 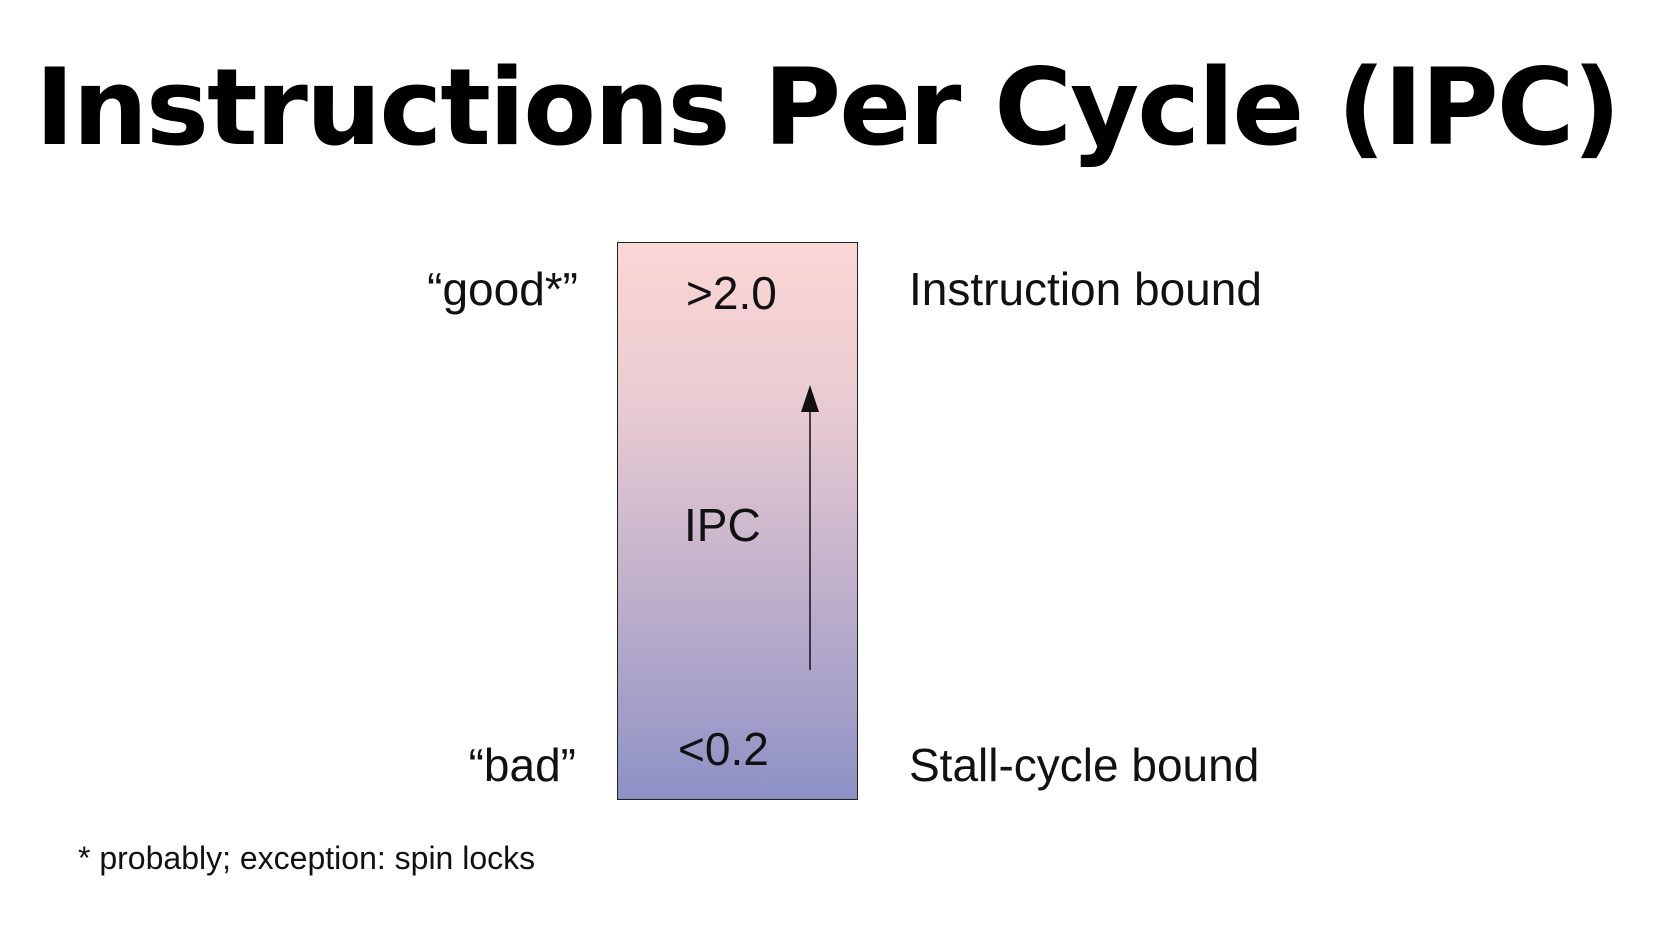 What do you see at coordinates (722, 525) in the screenshot?
I see `ipc-axis-label: IPC` at bounding box center [722, 525].